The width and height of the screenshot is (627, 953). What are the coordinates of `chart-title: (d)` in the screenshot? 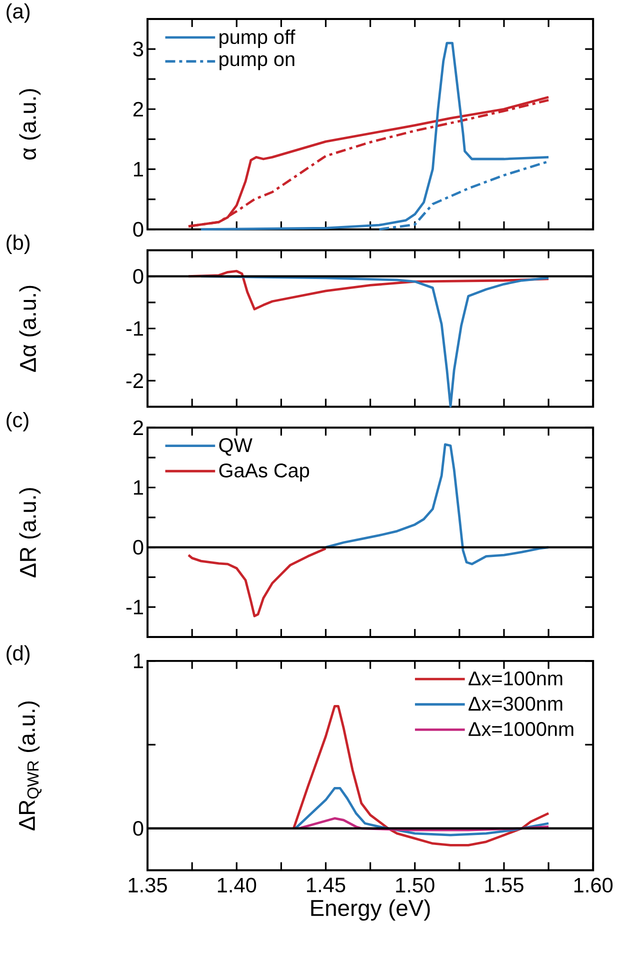 It's located at (18, 655).